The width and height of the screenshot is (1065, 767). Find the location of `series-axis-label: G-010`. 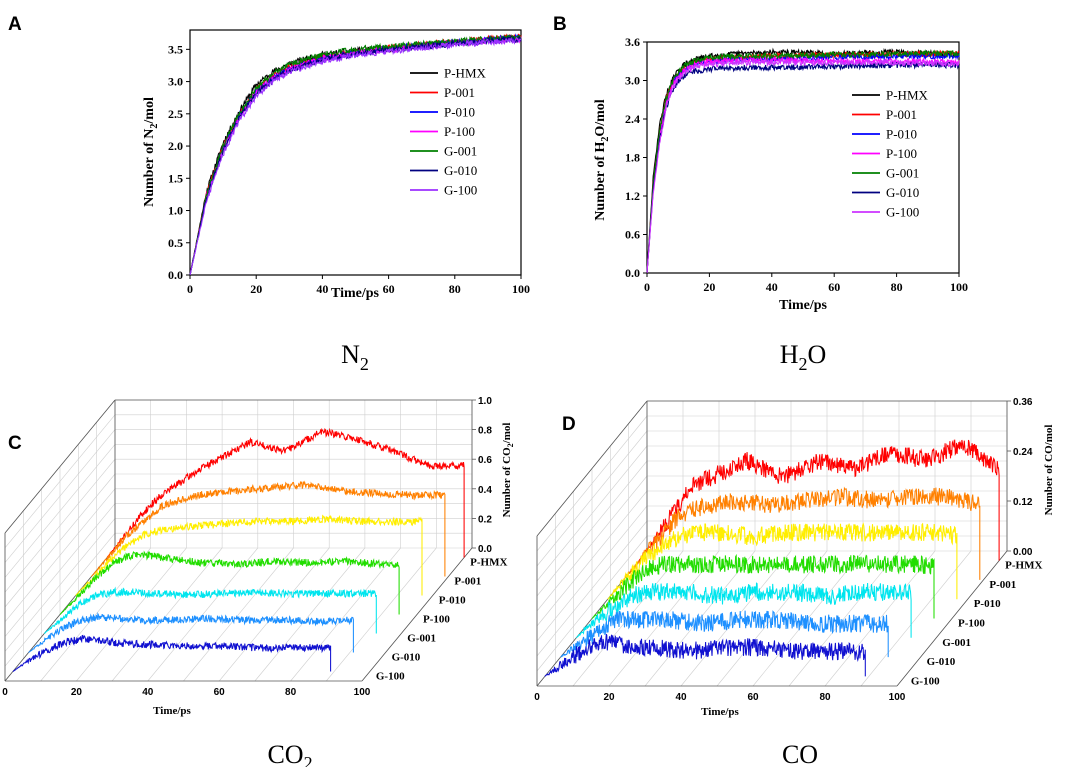

series-axis-label: G-010 is located at coordinates (406, 658).